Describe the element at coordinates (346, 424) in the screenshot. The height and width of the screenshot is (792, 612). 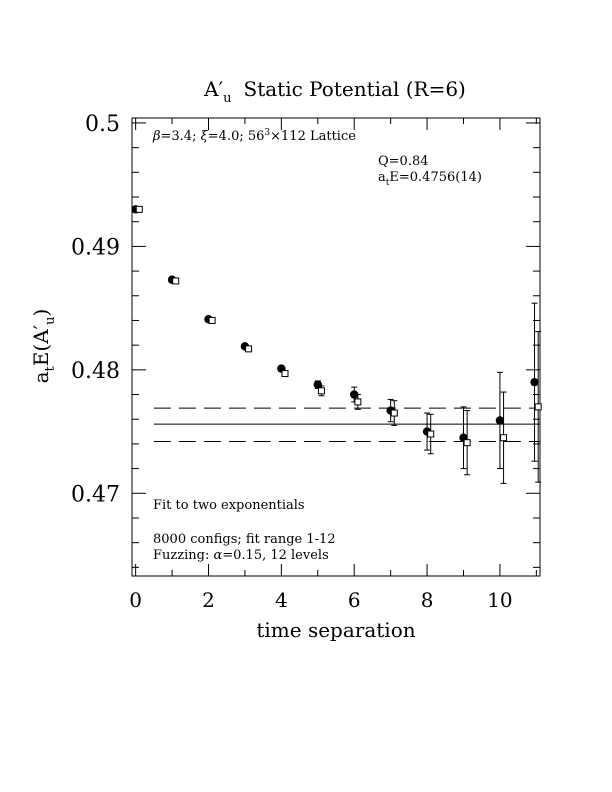
I see `fit-band` at that location.